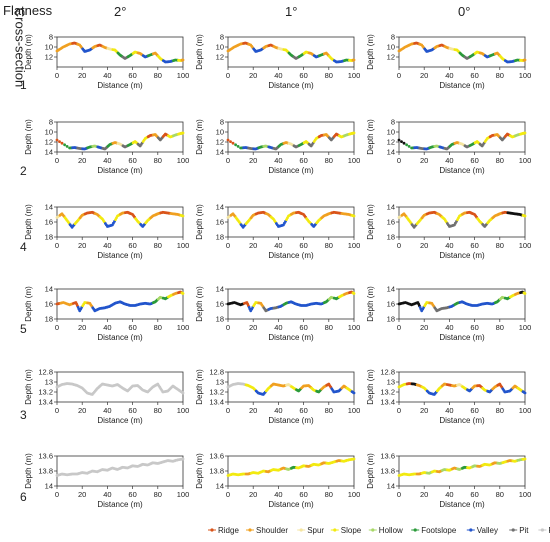 The image size is (550, 542). Describe the element at coordinates (277, 314) in the screenshot. I see `panel-r4-c2: 0 20 40 60 80 100 14 16 18 Distance (m) Depth (m)` at that location.